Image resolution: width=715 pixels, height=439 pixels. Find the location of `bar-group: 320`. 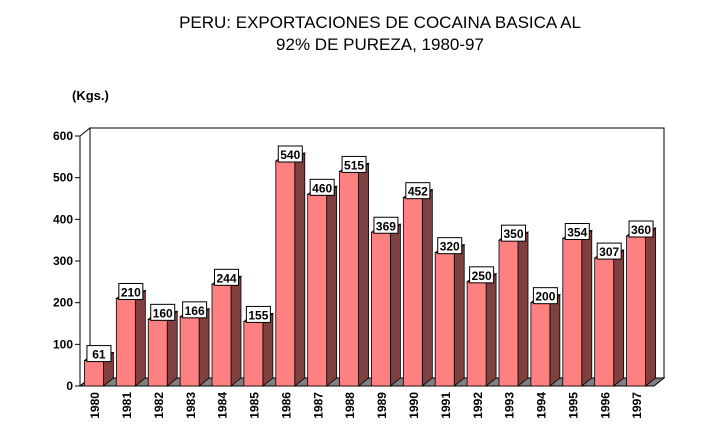

bar-group: 320 is located at coordinates (450, 312).